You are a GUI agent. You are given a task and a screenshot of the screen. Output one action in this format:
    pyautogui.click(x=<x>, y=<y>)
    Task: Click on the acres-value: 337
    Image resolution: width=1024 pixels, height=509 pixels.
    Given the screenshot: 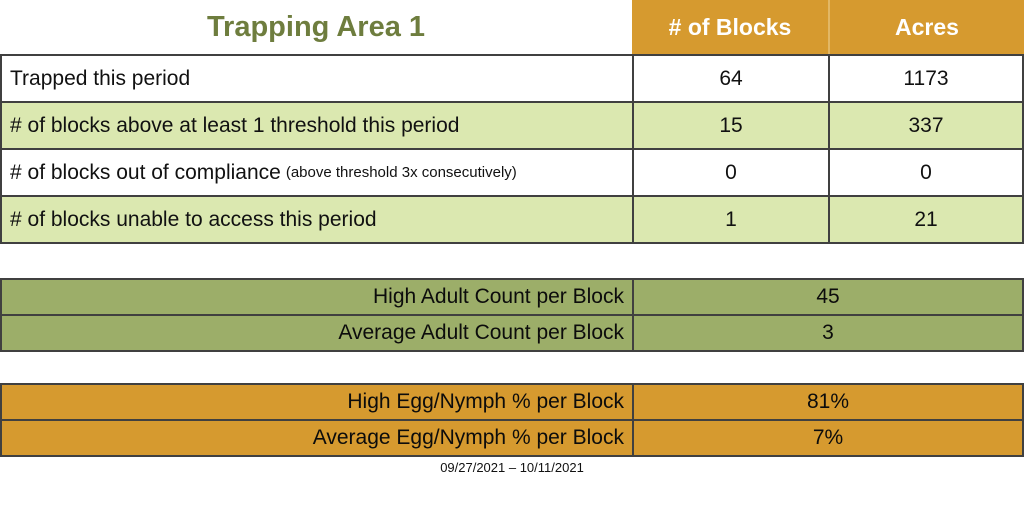 What is the action you would take?
    pyautogui.click(x=925, y=124)
    